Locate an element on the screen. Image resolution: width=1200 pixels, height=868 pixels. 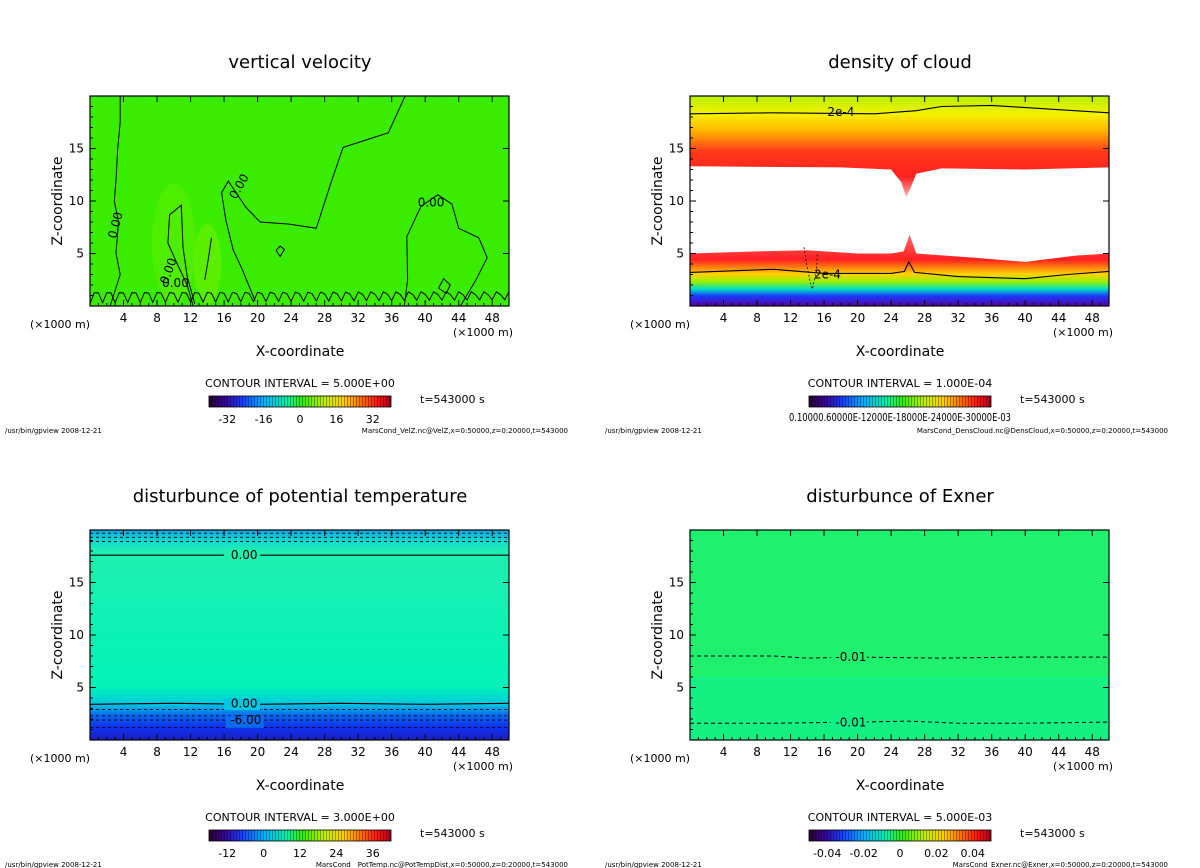
colorbar: -32 -16 0 16 32 is located at coordinates (300, 410).